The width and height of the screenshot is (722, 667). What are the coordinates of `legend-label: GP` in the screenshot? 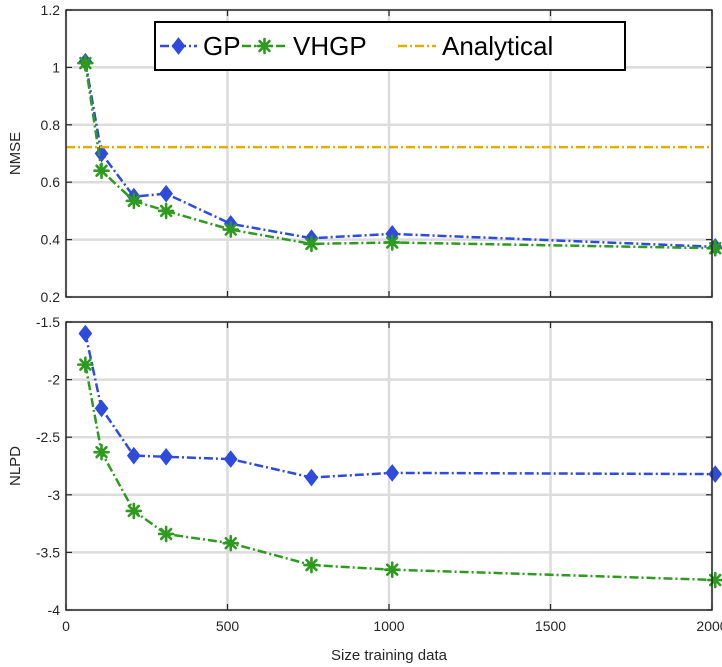 It's located at (222, 46).